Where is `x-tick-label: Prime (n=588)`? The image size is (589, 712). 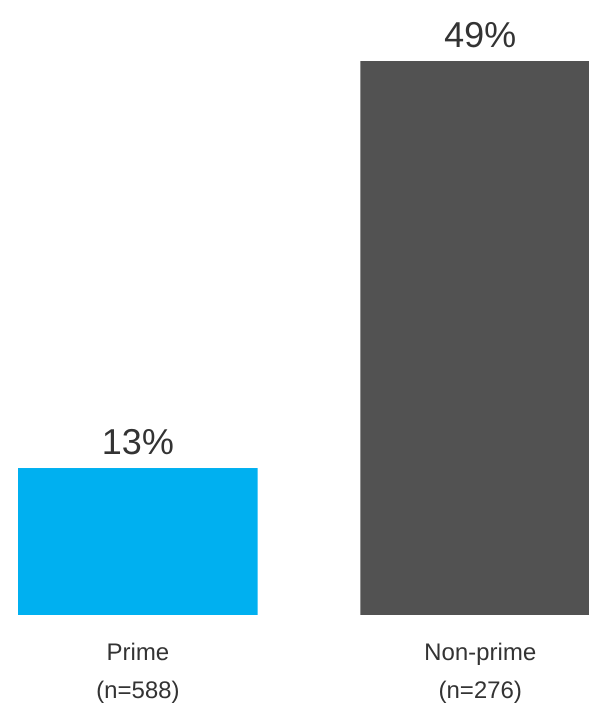 x-tick-label: Prime (n=588) is located at coordinates (138, 671).